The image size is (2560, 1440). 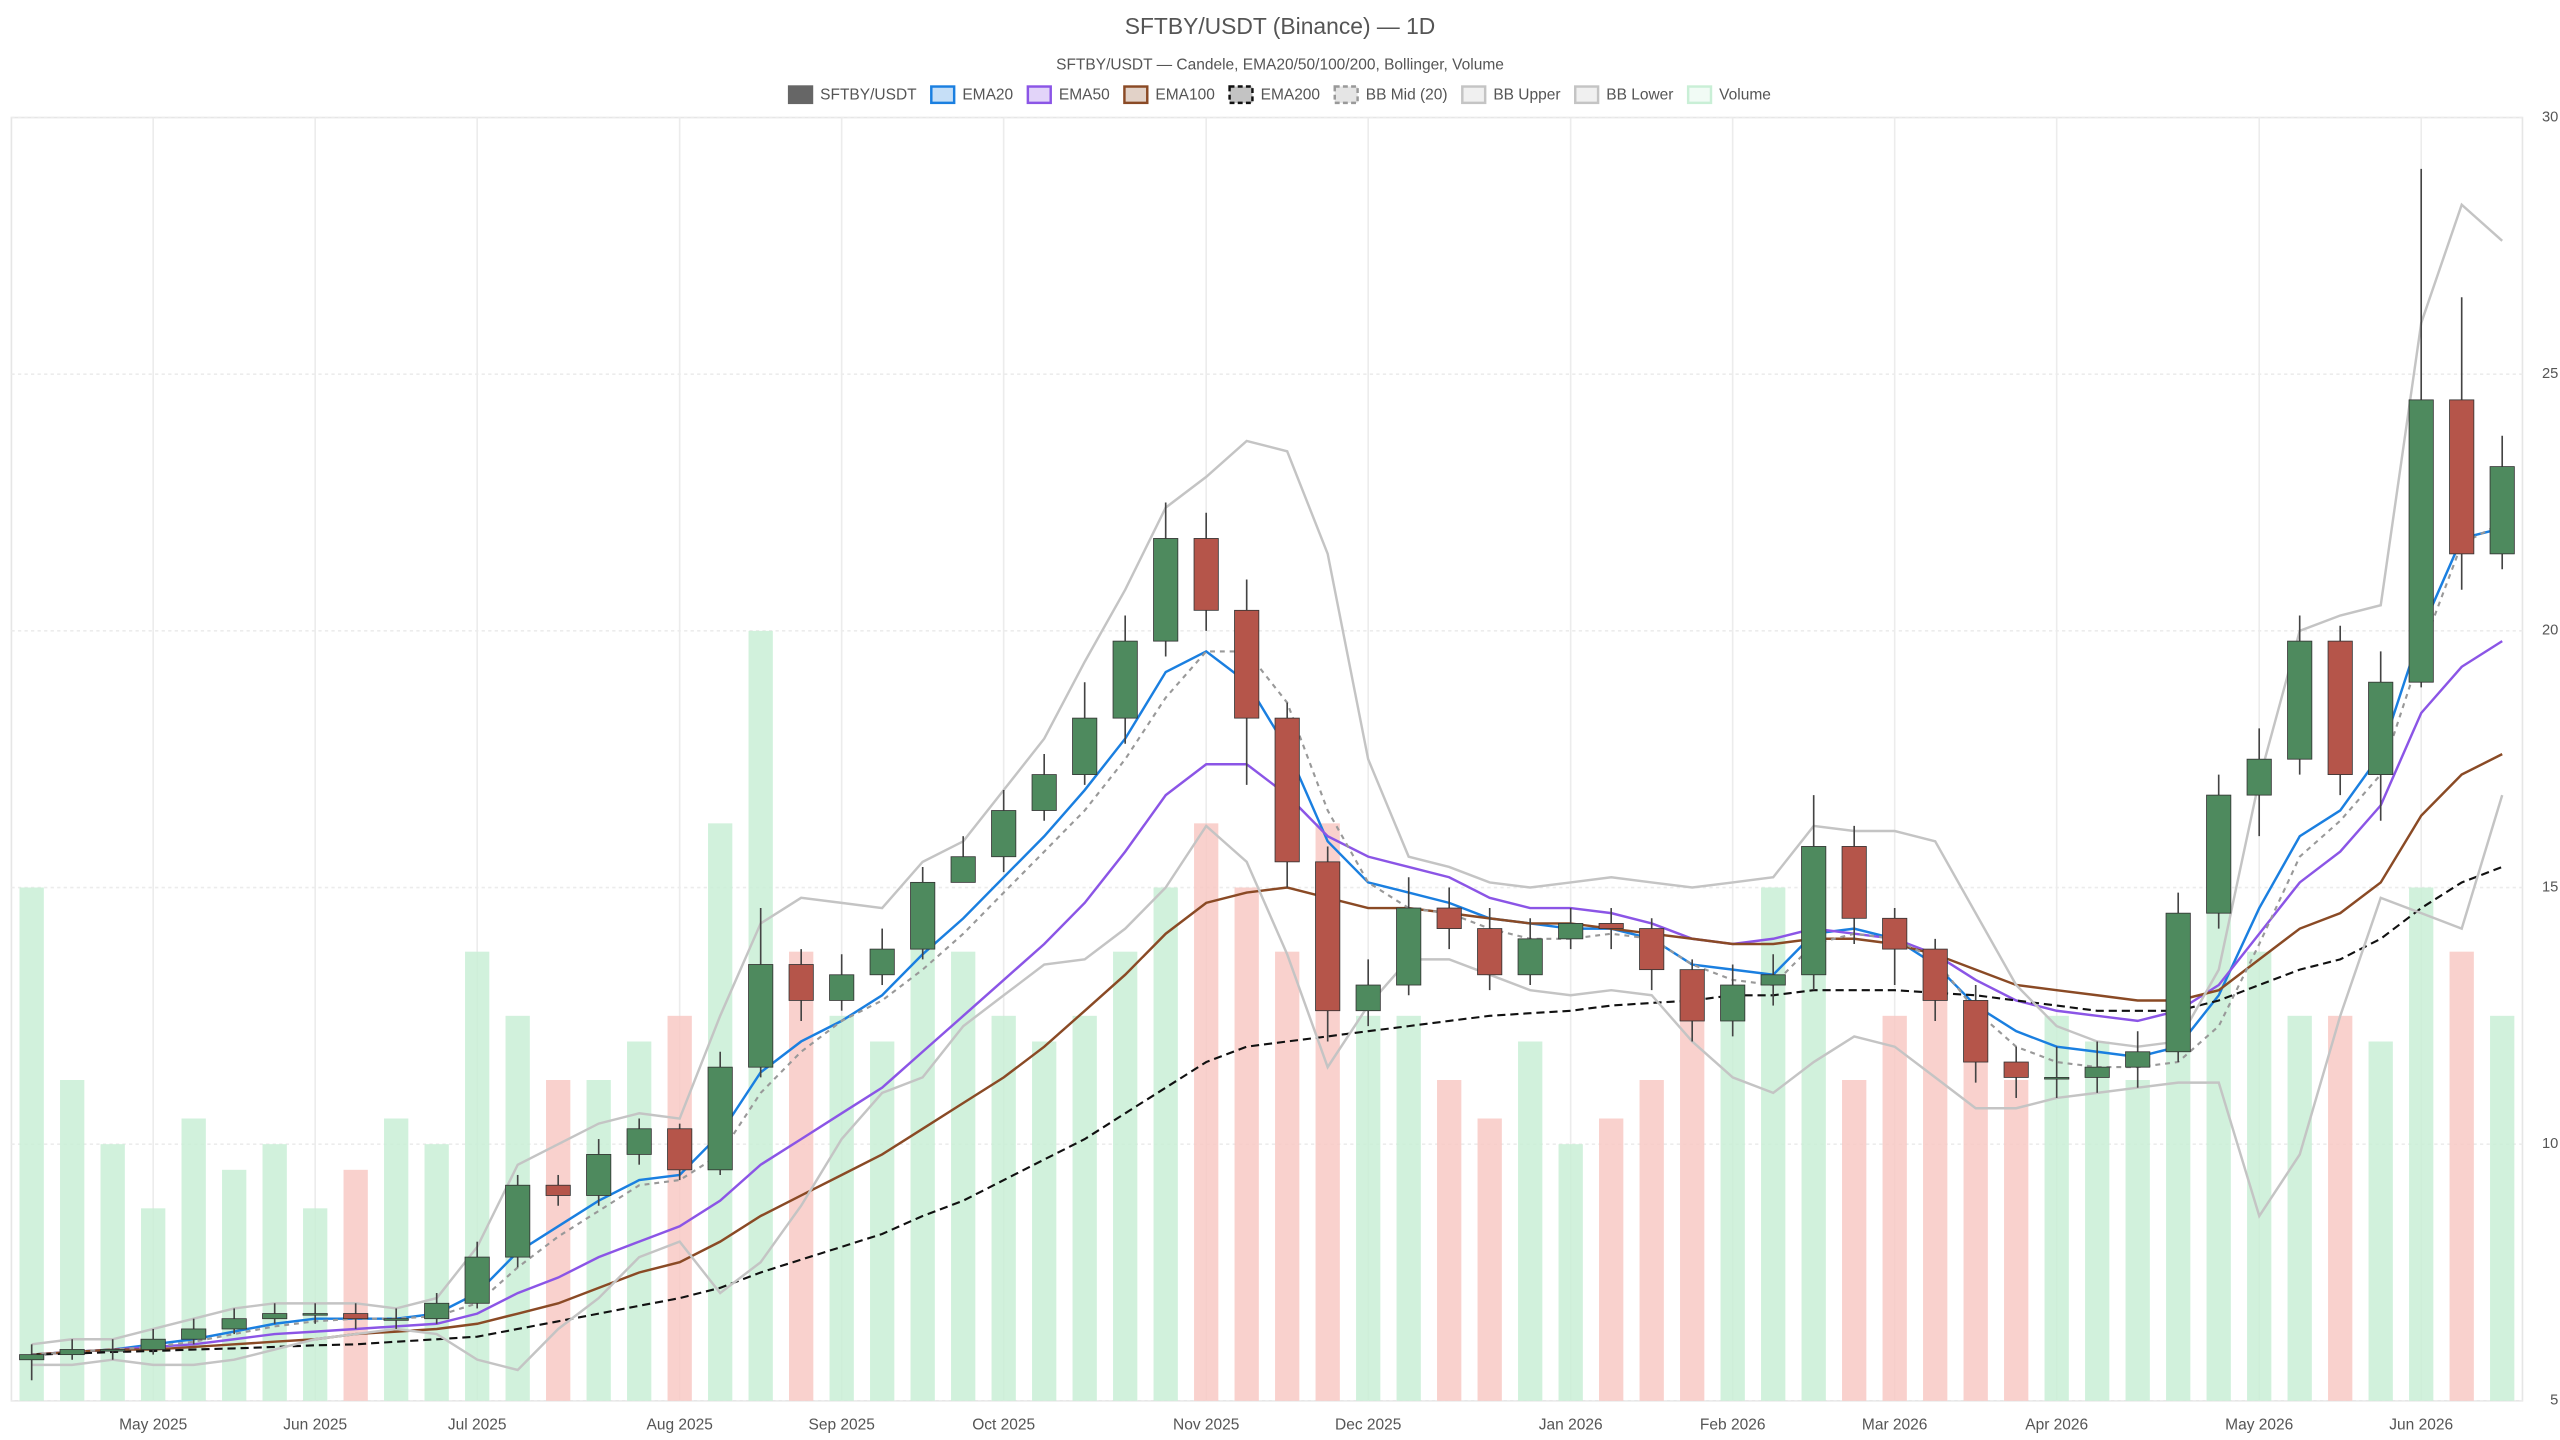 What do you see at coordinates (987, 95) in the screenshot?
I see `legend-label: EMA20` at bounding box center [987, 95].